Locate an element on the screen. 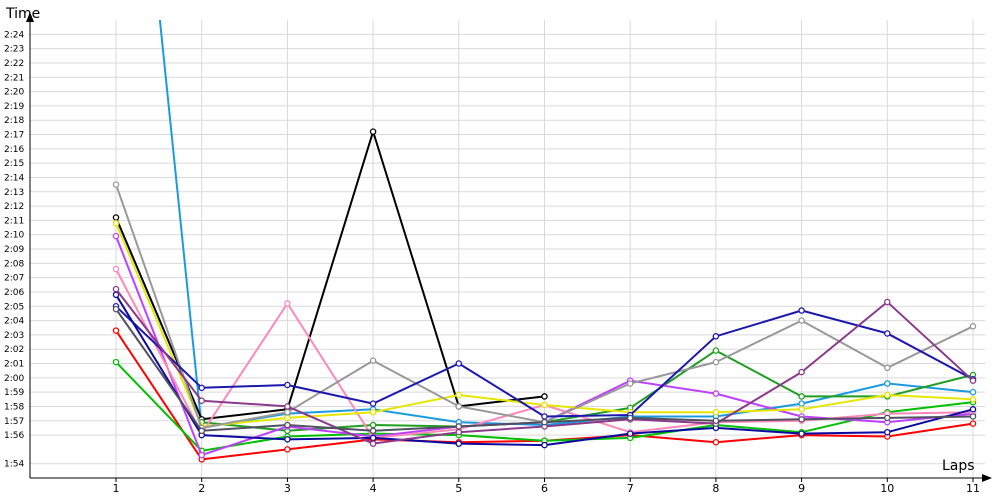 This screenshot has height=500, width=1000. y-tick-label: 2:07 is located at coordinates (14, 279).